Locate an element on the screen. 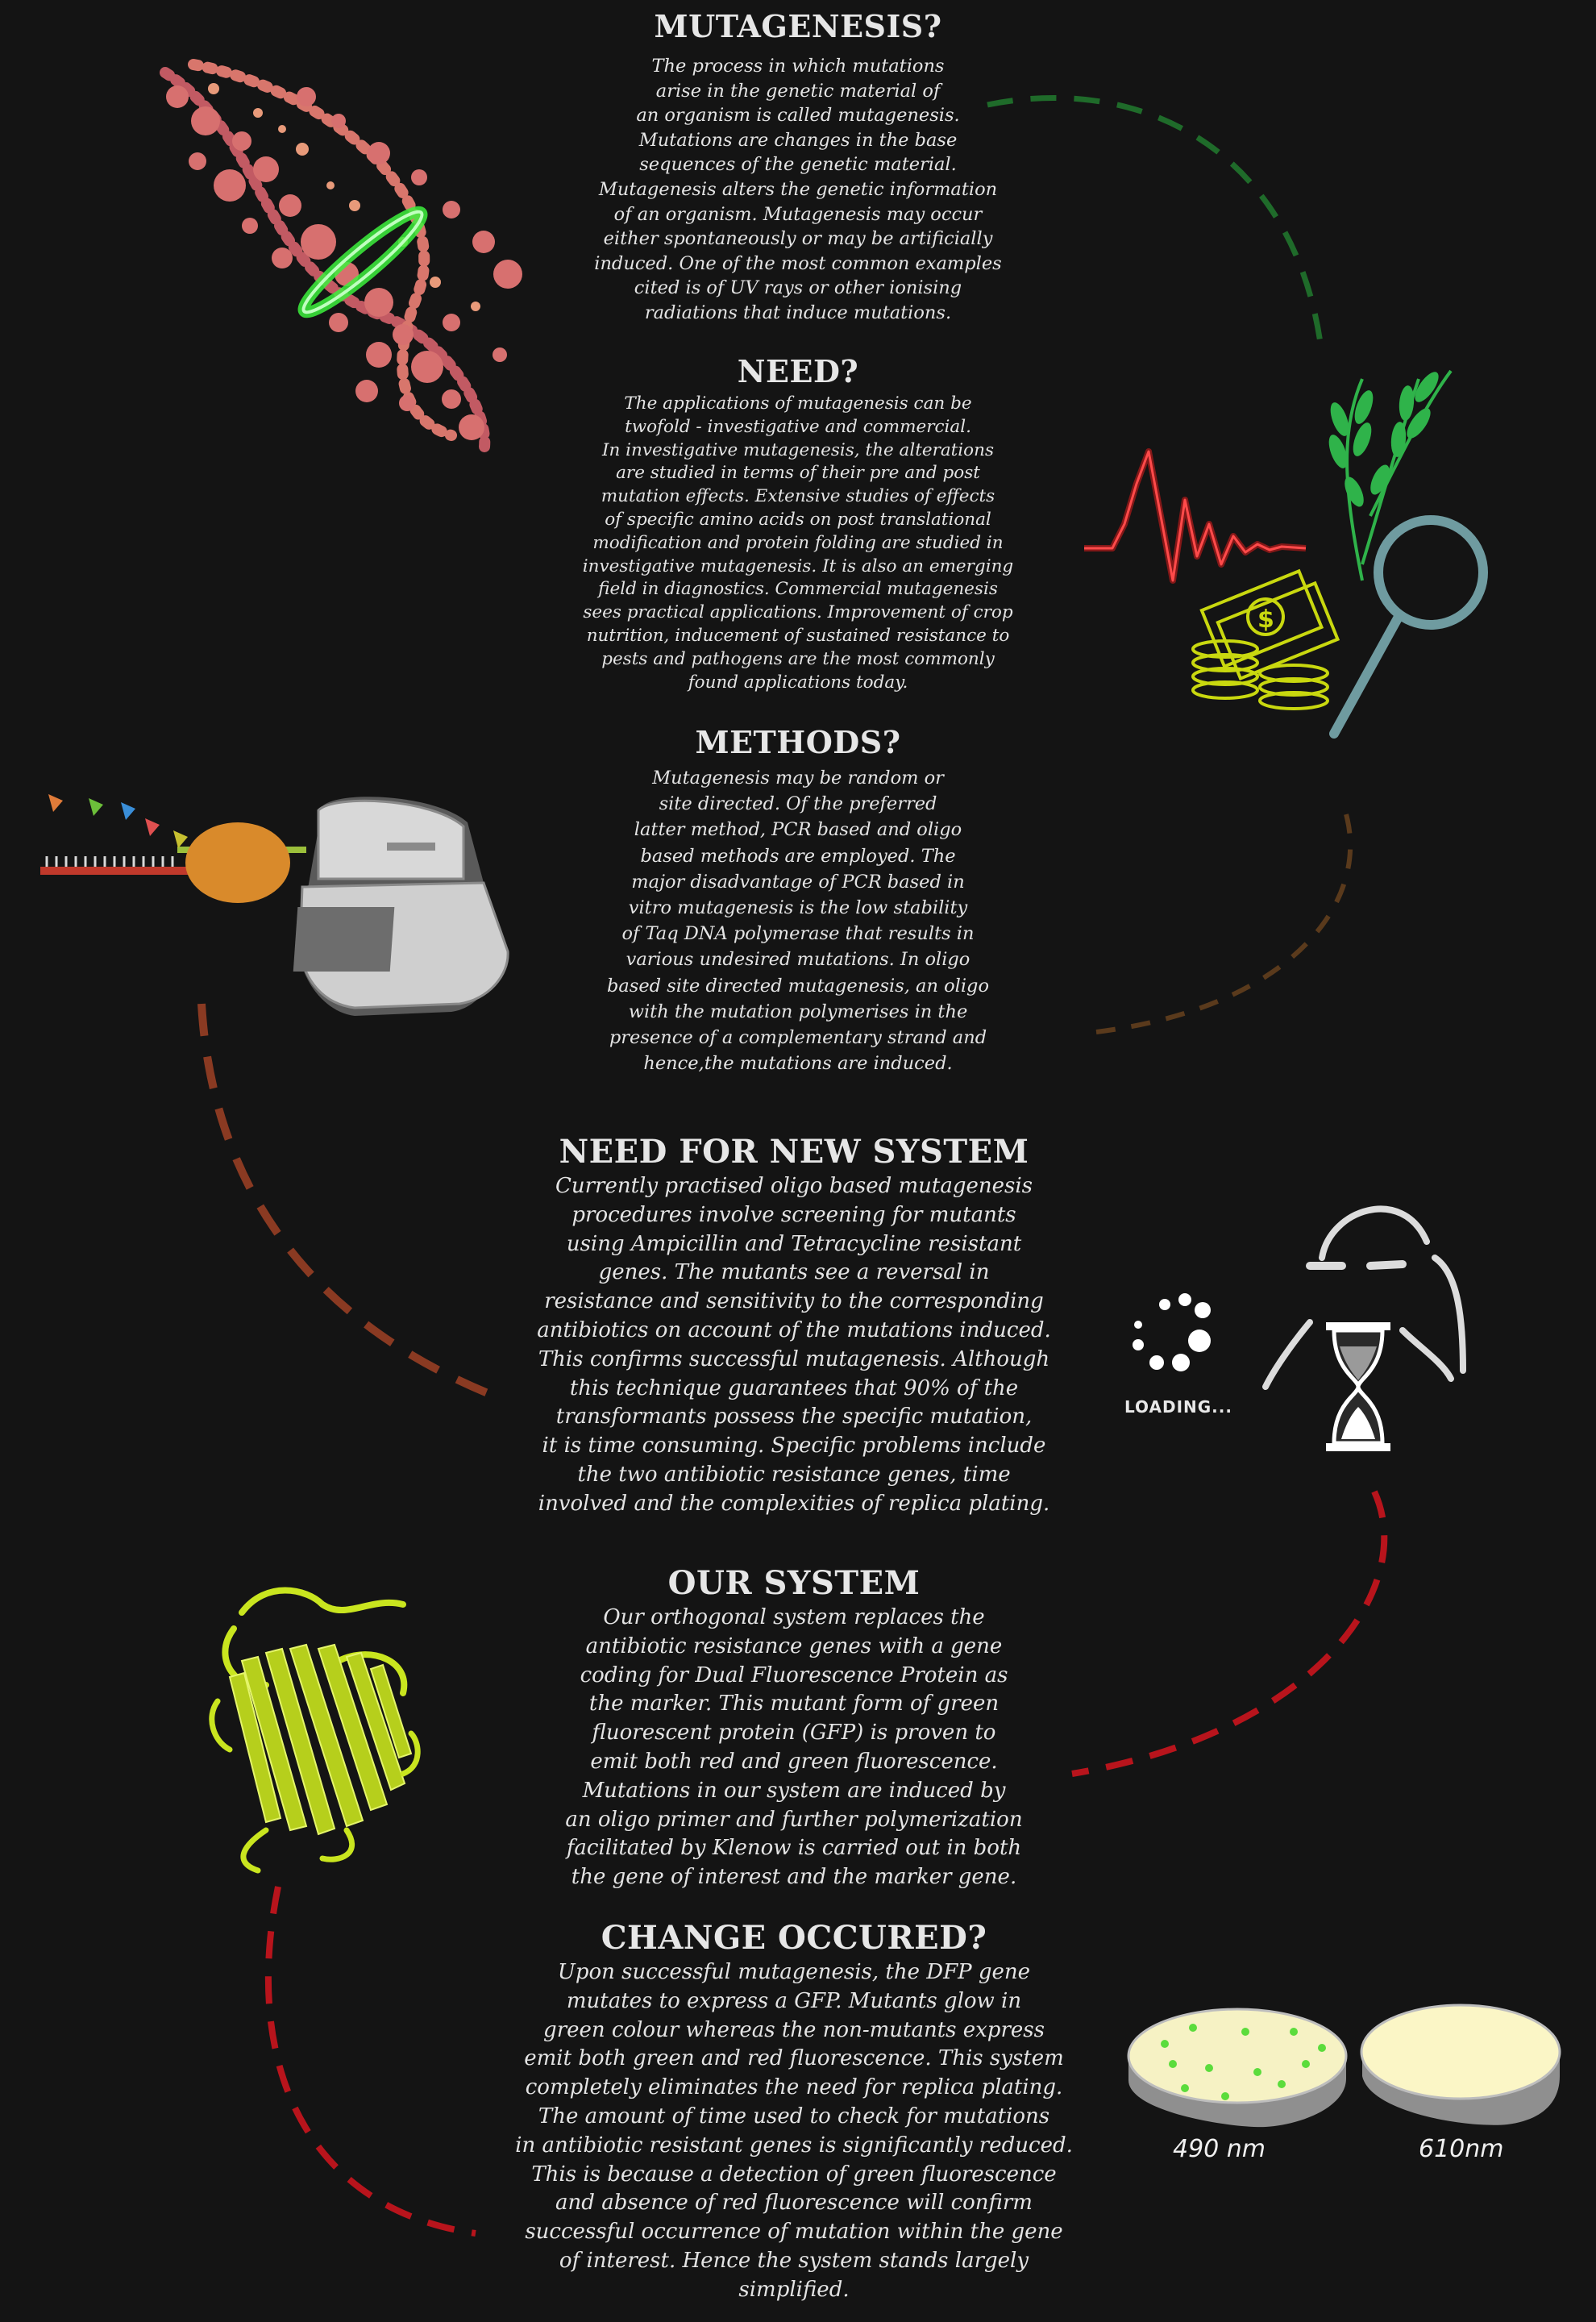 Image resolution: width=1596 pixels, height=2322 pixels. money-coins-icon: $ is located at coordinates (1265, 639).